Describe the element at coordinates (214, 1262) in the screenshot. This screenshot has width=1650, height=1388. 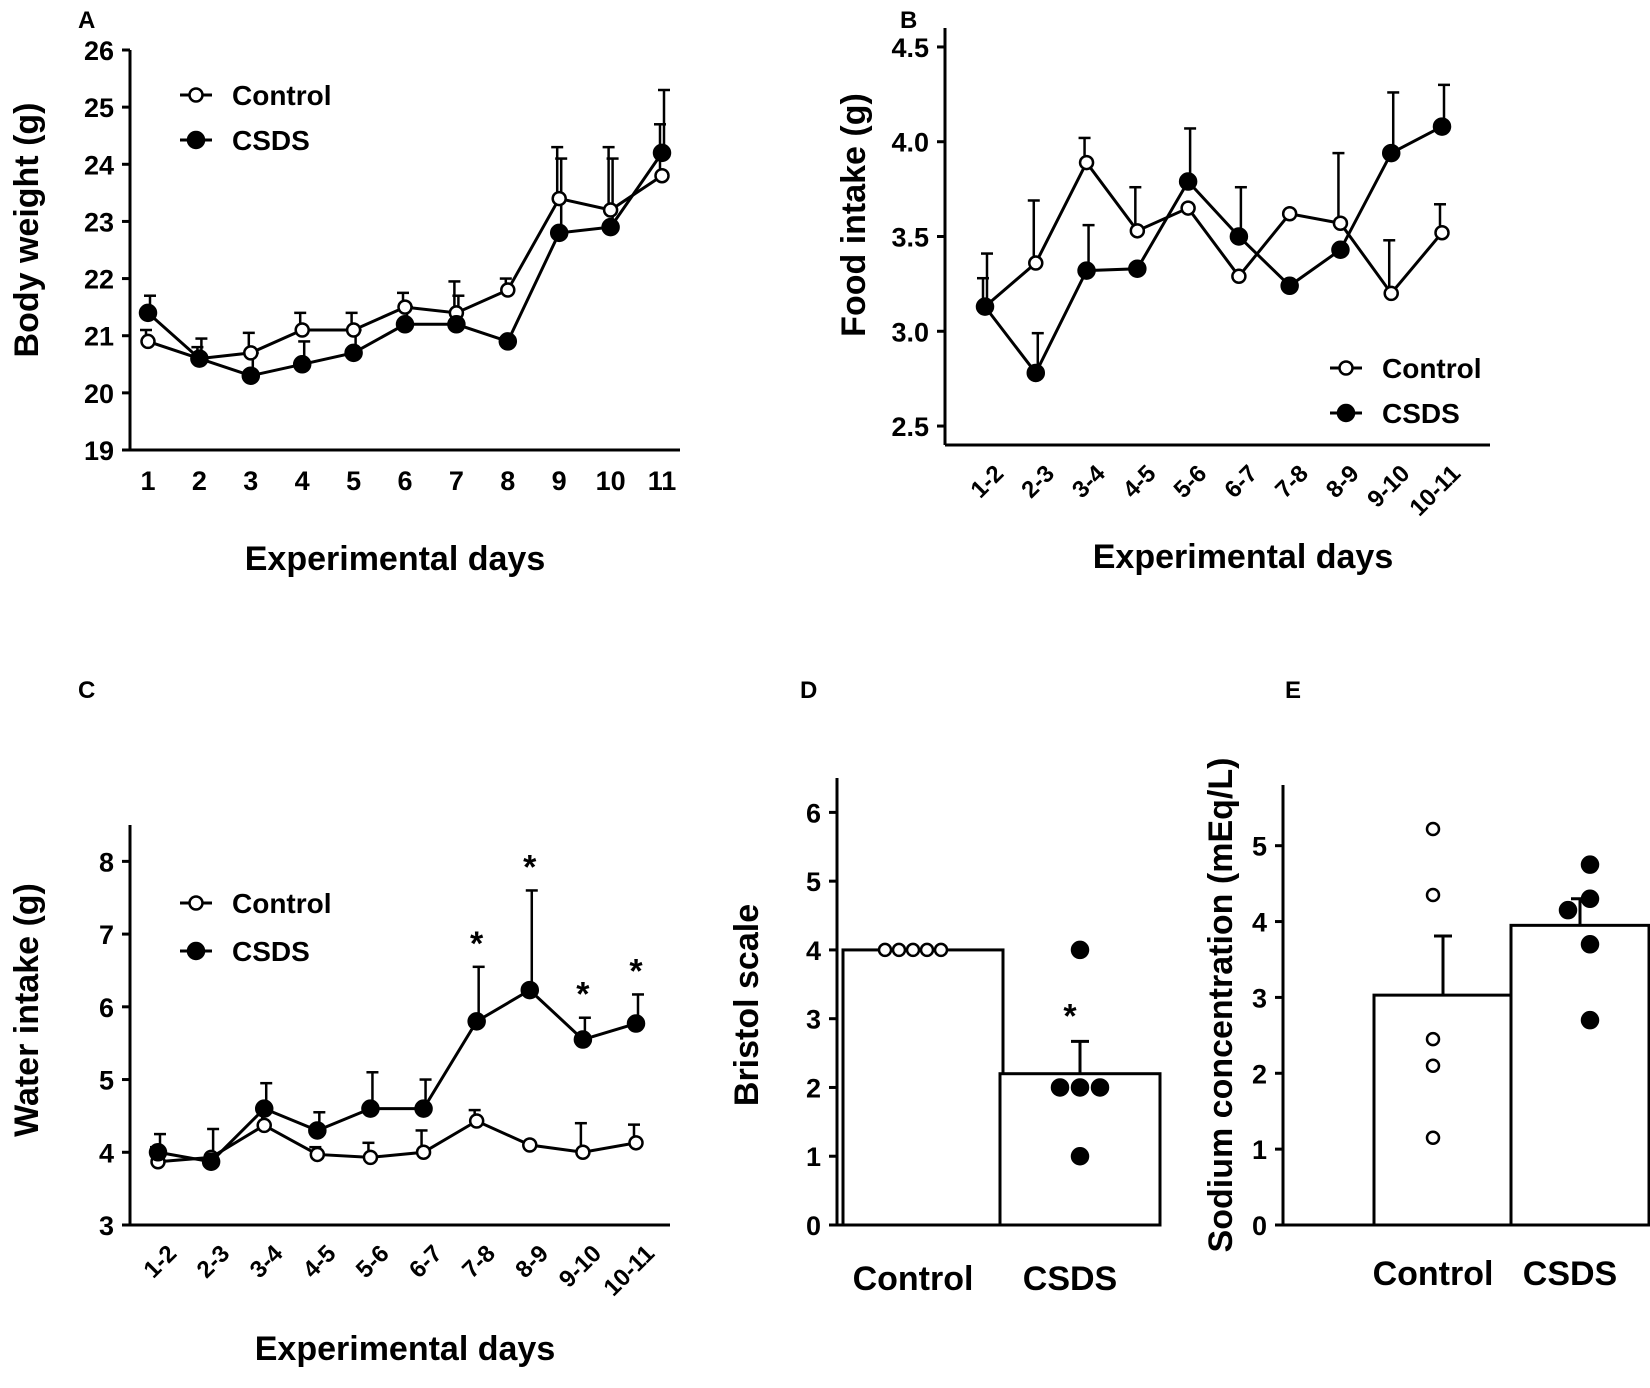
I see `x-tick-label: 2-3` at that location.